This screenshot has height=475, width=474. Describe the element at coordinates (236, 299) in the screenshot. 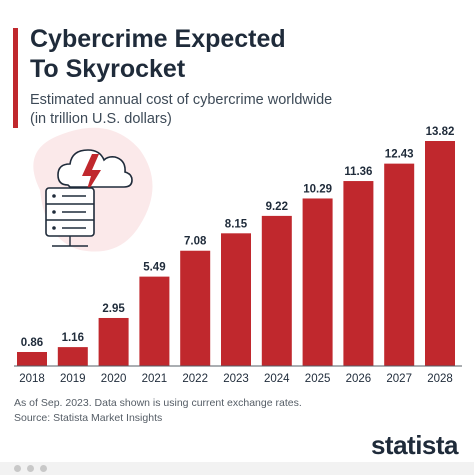

I see `bar-2023` at that location.